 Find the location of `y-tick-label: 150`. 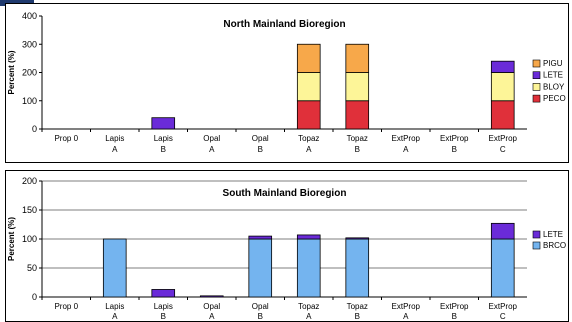

y-tick-label: 150 is located at coordinates (29, 210).